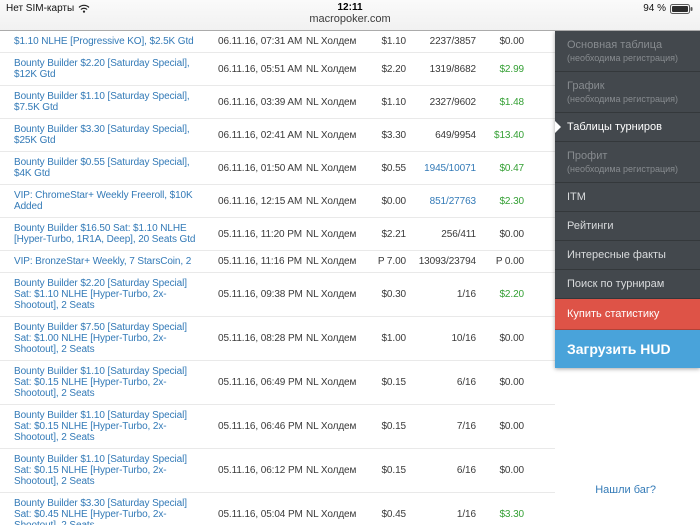 The image size is (700, 525). I want to click on row-result: $0.47, so click(511, 168).